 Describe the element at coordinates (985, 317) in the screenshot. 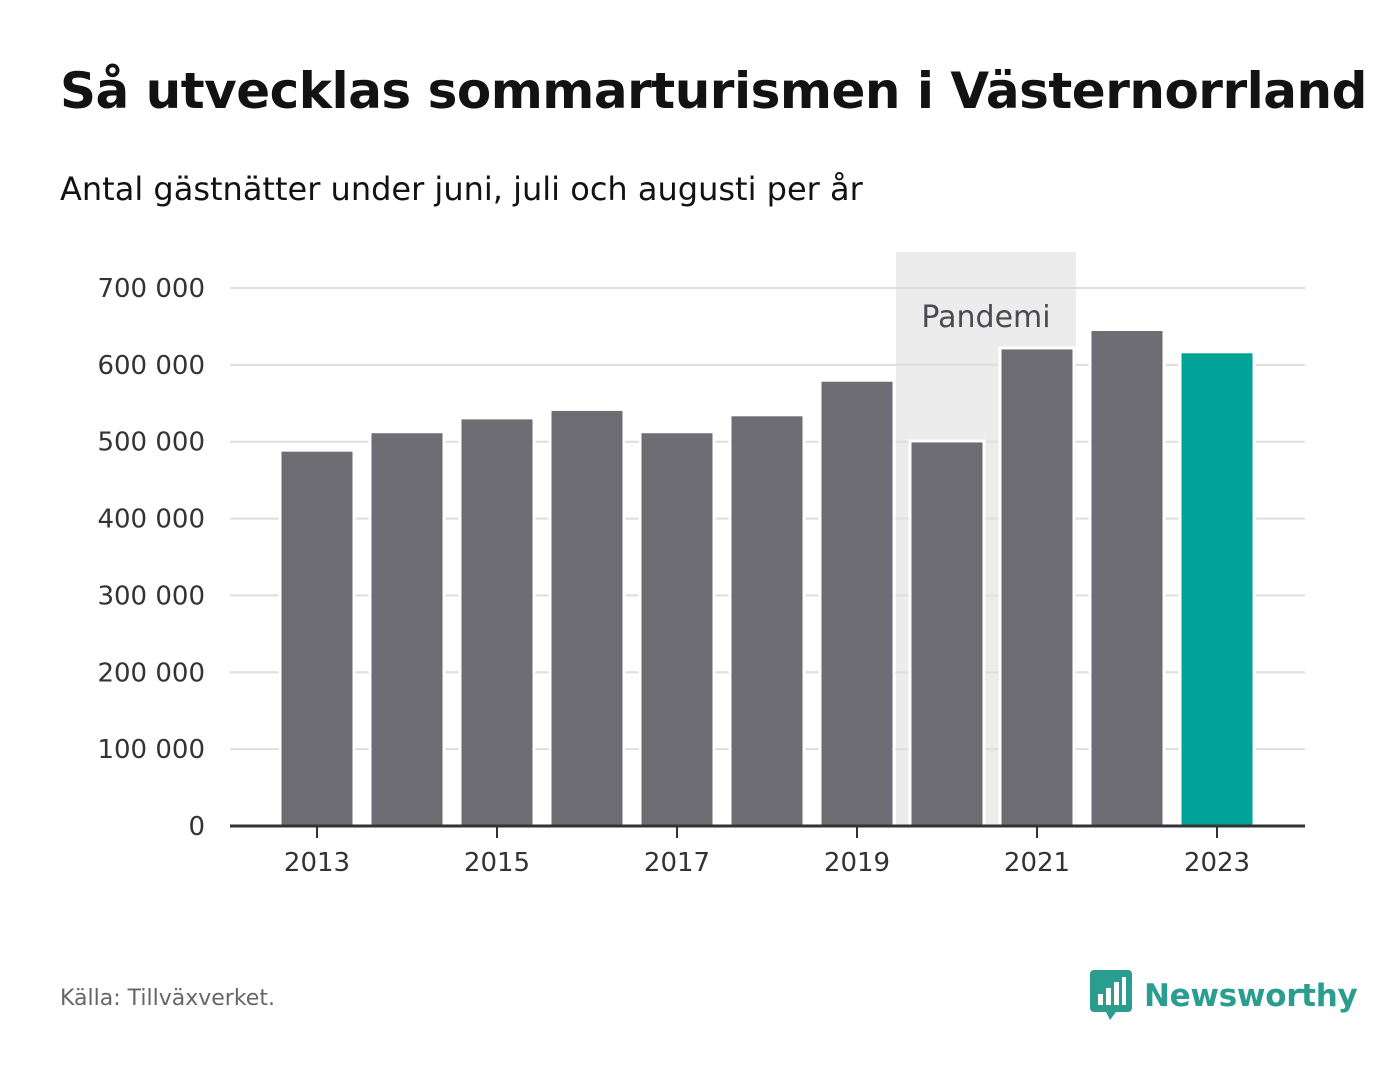

I see `pandemic-band-label: Pandemi` at that location.